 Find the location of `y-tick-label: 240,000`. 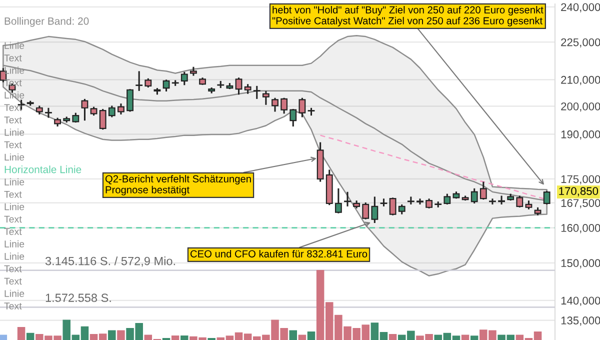

y-tick-label: 240,000 is located at coordinates (580, 7).